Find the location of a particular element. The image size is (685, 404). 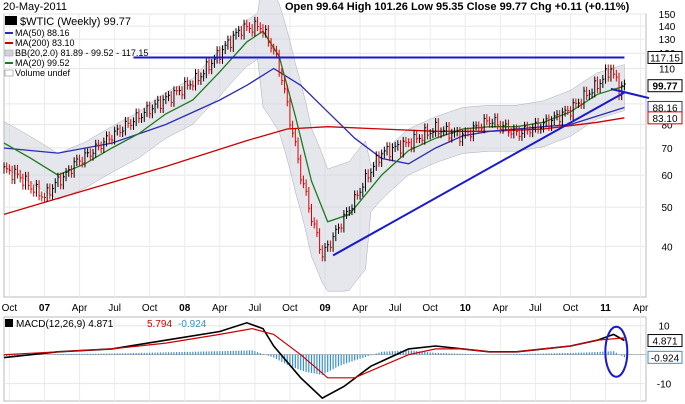

resistance-price-tag-box is located at coordinates (665, 57).